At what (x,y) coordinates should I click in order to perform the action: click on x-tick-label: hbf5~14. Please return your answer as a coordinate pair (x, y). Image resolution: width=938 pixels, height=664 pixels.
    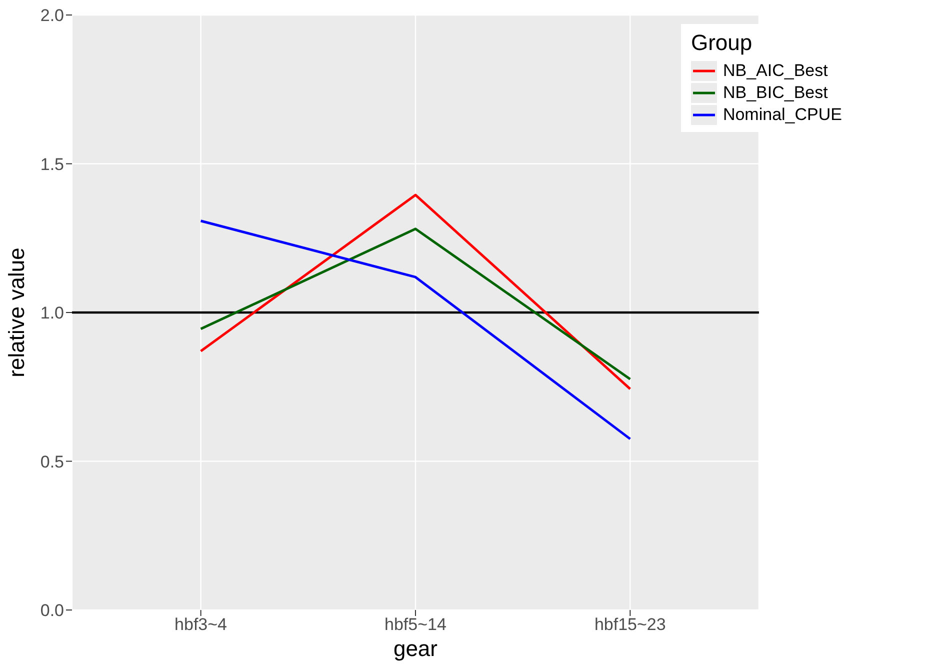
    Looking at the image, I should click on (415, 624).